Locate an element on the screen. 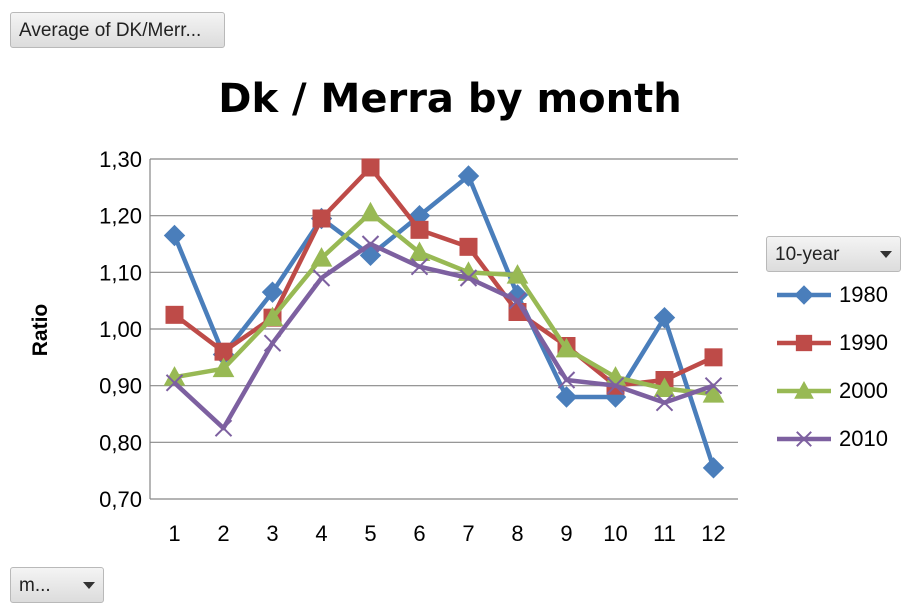 The image size is (906, 614). y-tick-labels: 0,70 0,80 0,90 1,00 1,10 1,20 1,30 is located at coordinates (120, 329).